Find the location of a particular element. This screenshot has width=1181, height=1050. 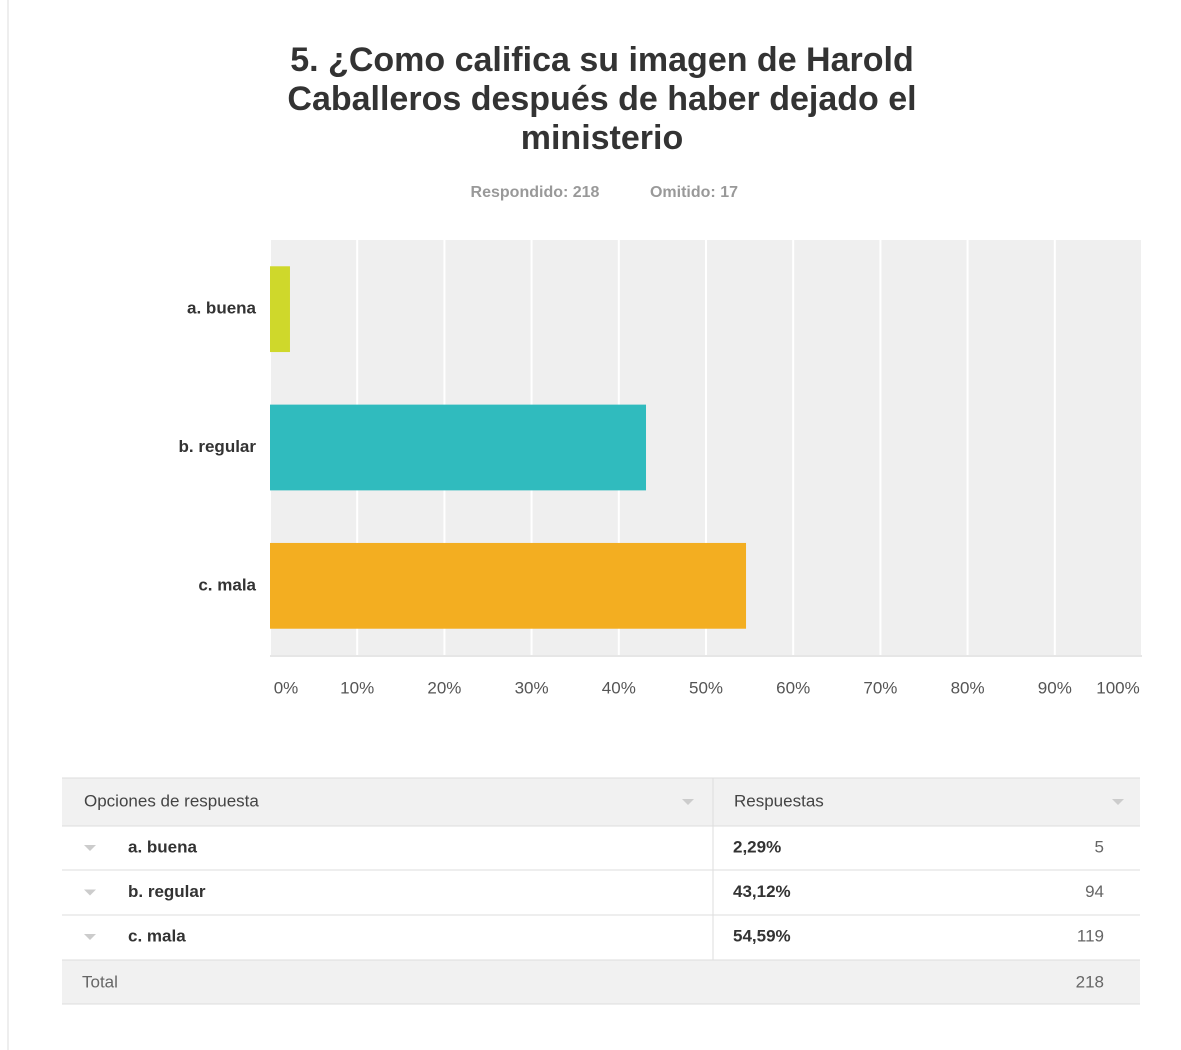

x-tick-label: 20% is located at coordinates (444, 687).